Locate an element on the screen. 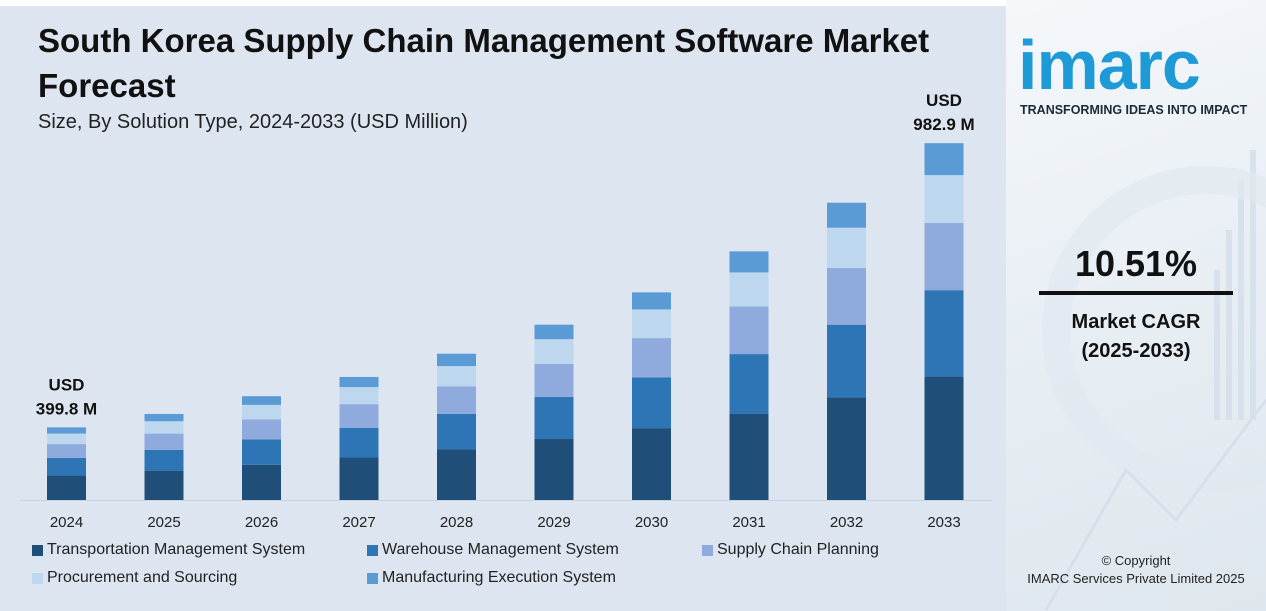  background-decoration is located at coordinates (1154, 380).